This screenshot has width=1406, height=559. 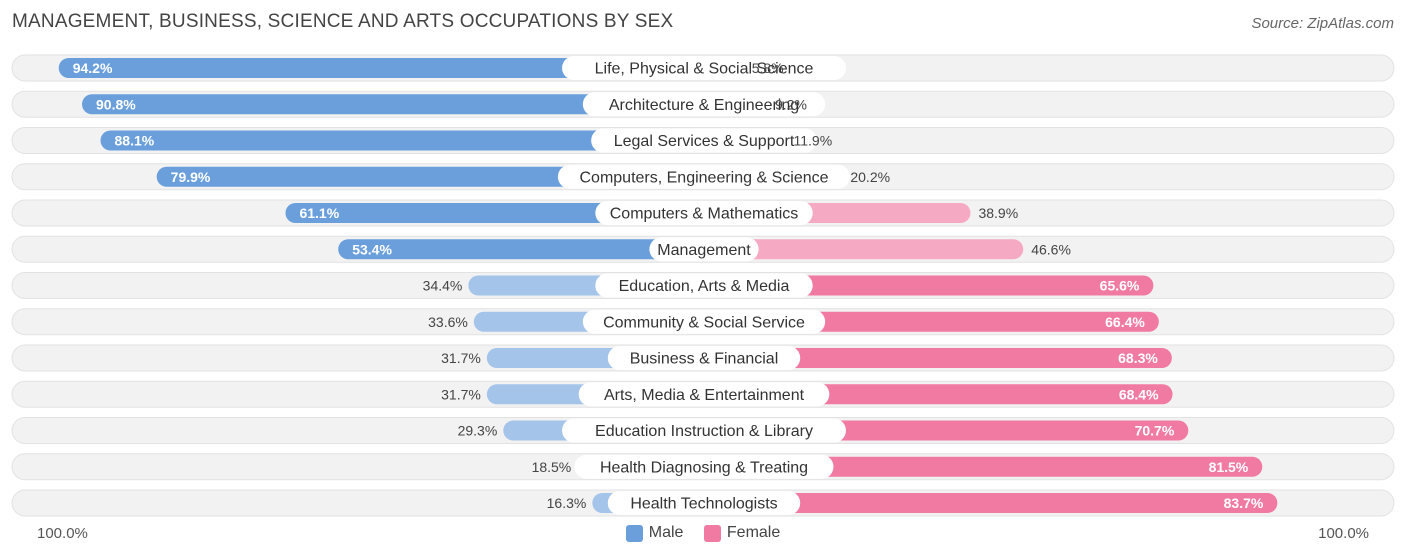 What do you see at coordinates (1244, 503) in the screenshot?
I see `female-value-label: 83.7%` at bounding box center [1244, 503].